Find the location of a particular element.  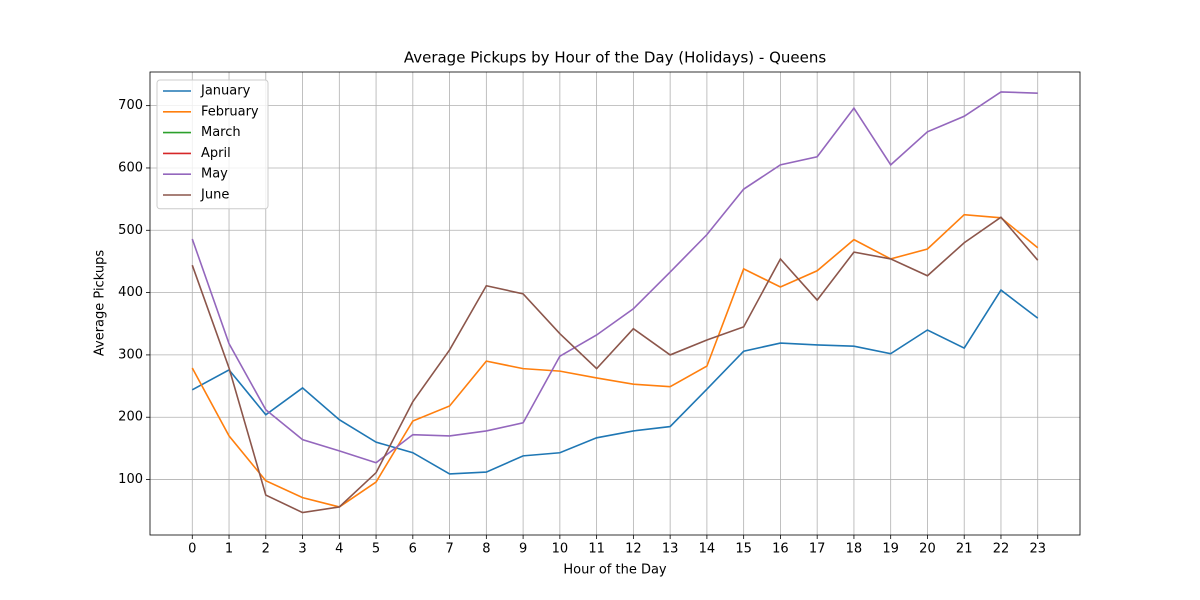

x-tick-label: 21 is located at coordinates (964, 549).